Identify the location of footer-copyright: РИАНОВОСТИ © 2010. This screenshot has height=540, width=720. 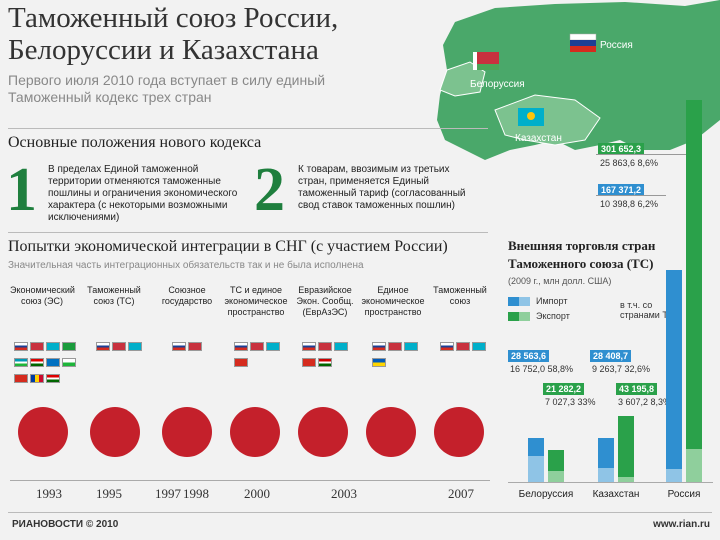
(65, 524).